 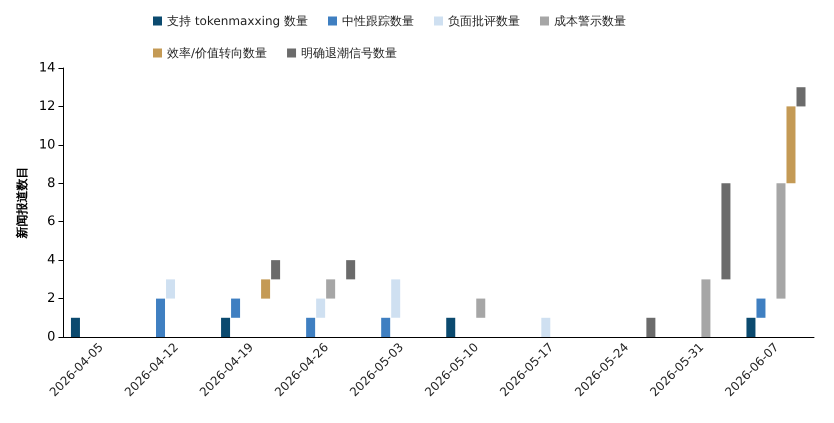 I want to click on y-tick-label: 10, so click(x=47, y=144).